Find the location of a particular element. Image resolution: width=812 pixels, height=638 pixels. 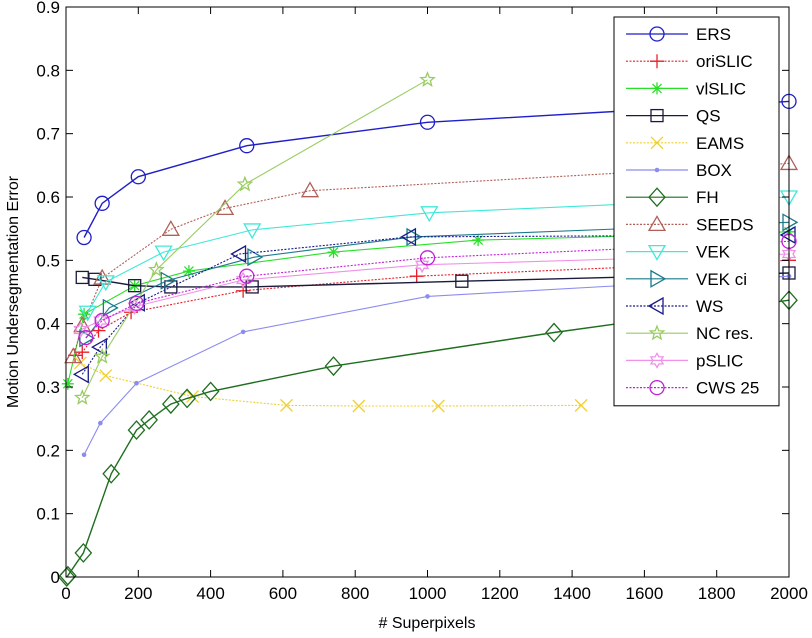

x-tick-label: 1800 is located at coordinates (717, 593).